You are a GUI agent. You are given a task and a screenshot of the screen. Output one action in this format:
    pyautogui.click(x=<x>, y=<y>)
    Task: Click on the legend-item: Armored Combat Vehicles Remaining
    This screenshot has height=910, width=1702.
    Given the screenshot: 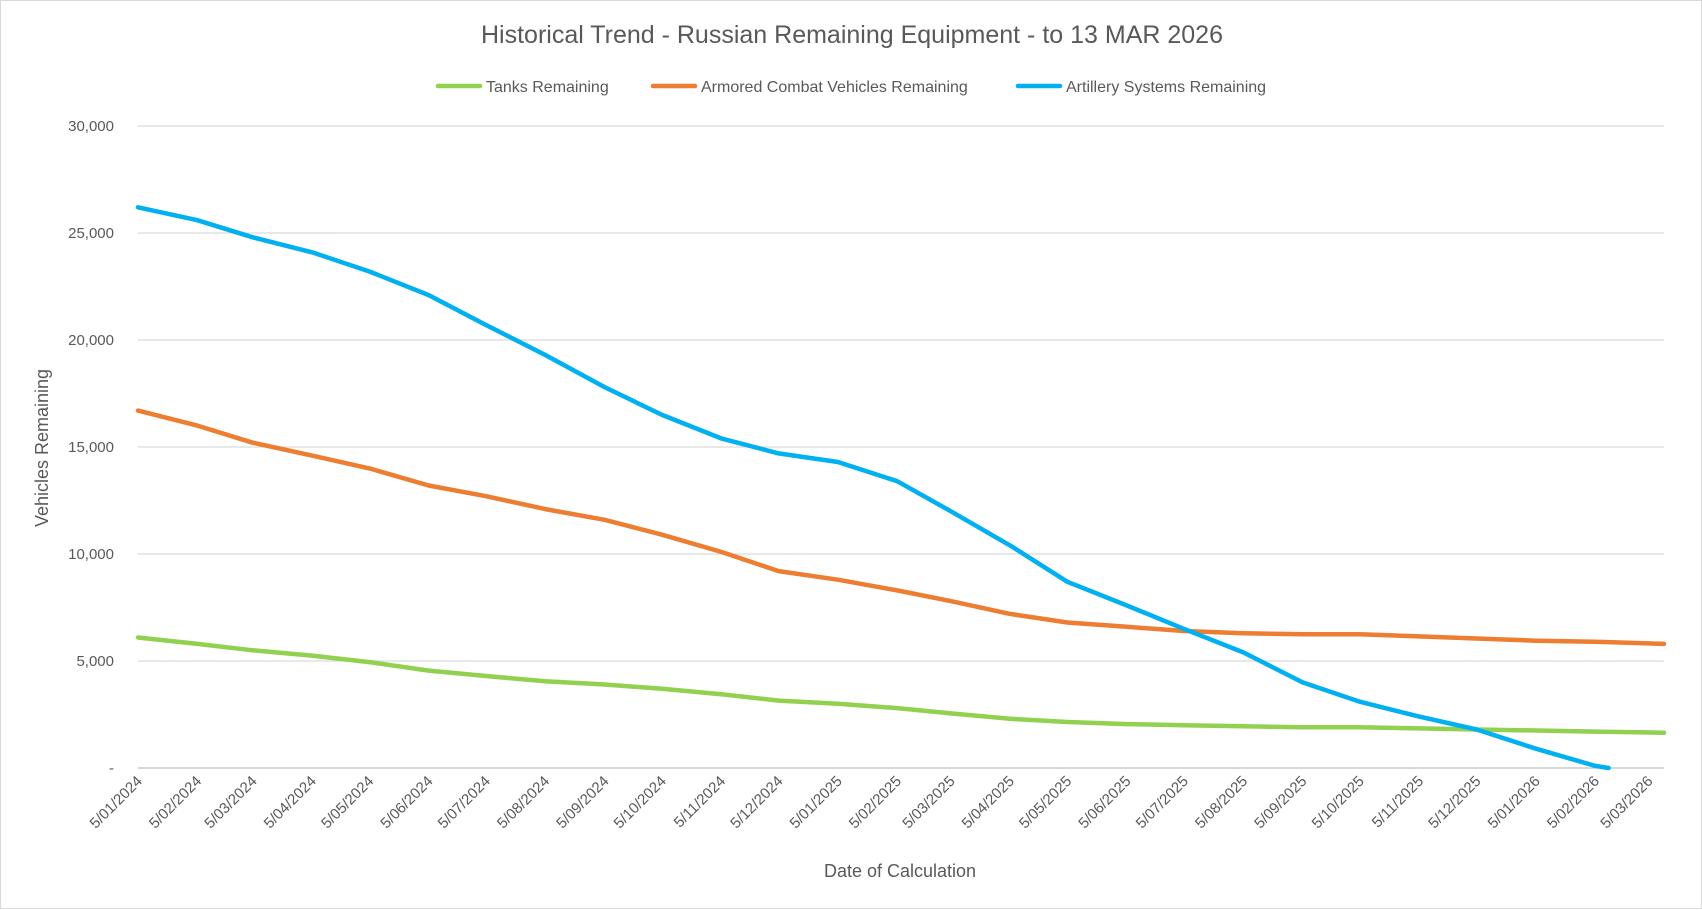 What is the action you would take?
    pyautogui.click(x=809, y=87)
    